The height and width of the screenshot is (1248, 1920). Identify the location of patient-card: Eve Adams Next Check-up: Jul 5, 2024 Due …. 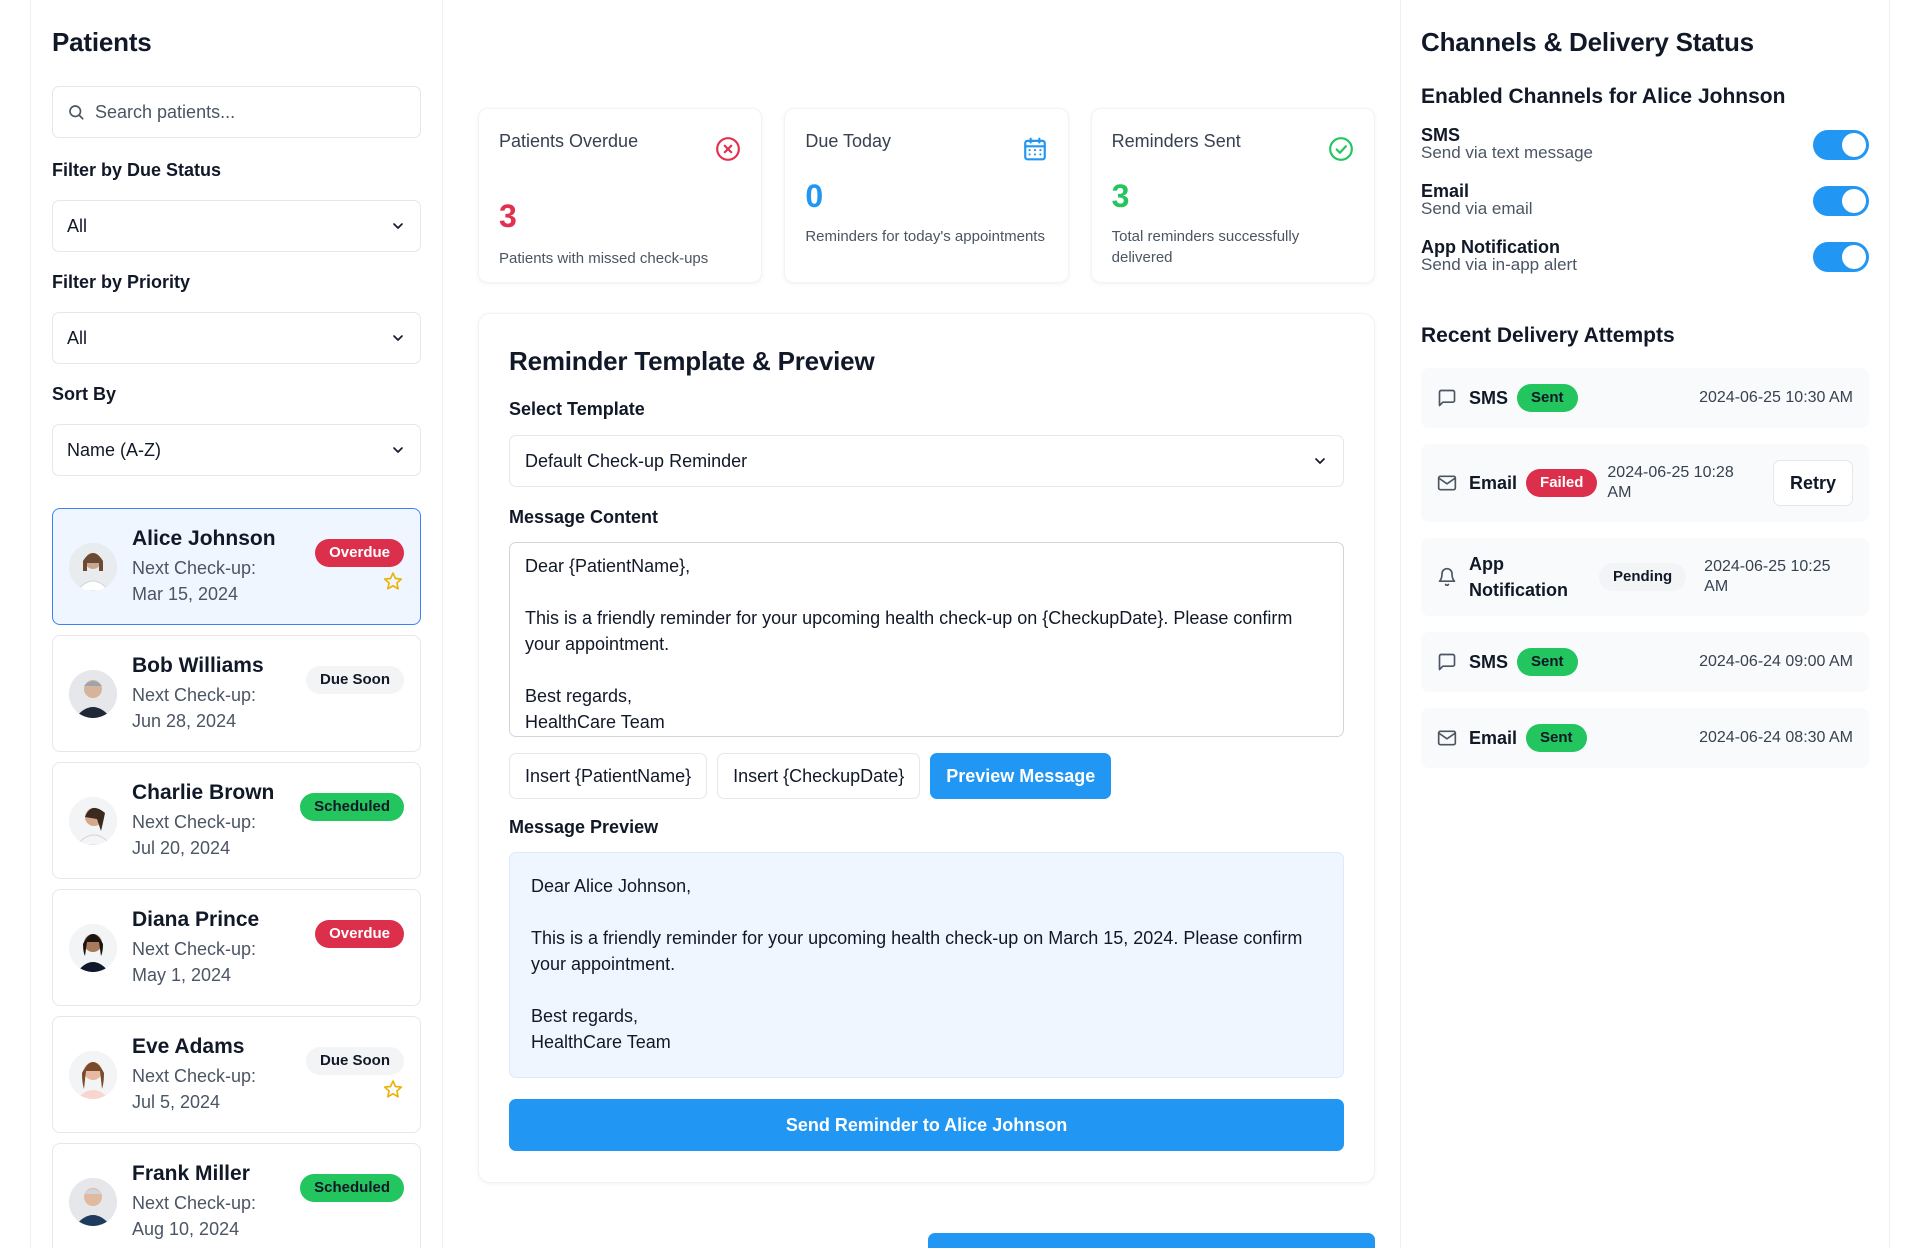
(236, 1074).